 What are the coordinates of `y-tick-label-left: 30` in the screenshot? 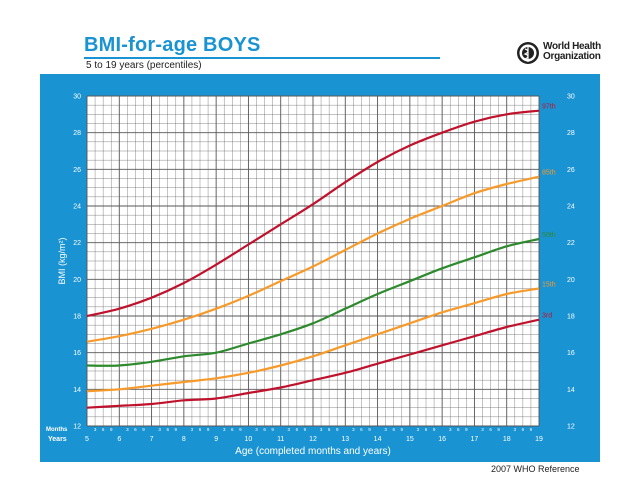 It's located at (77, 97).